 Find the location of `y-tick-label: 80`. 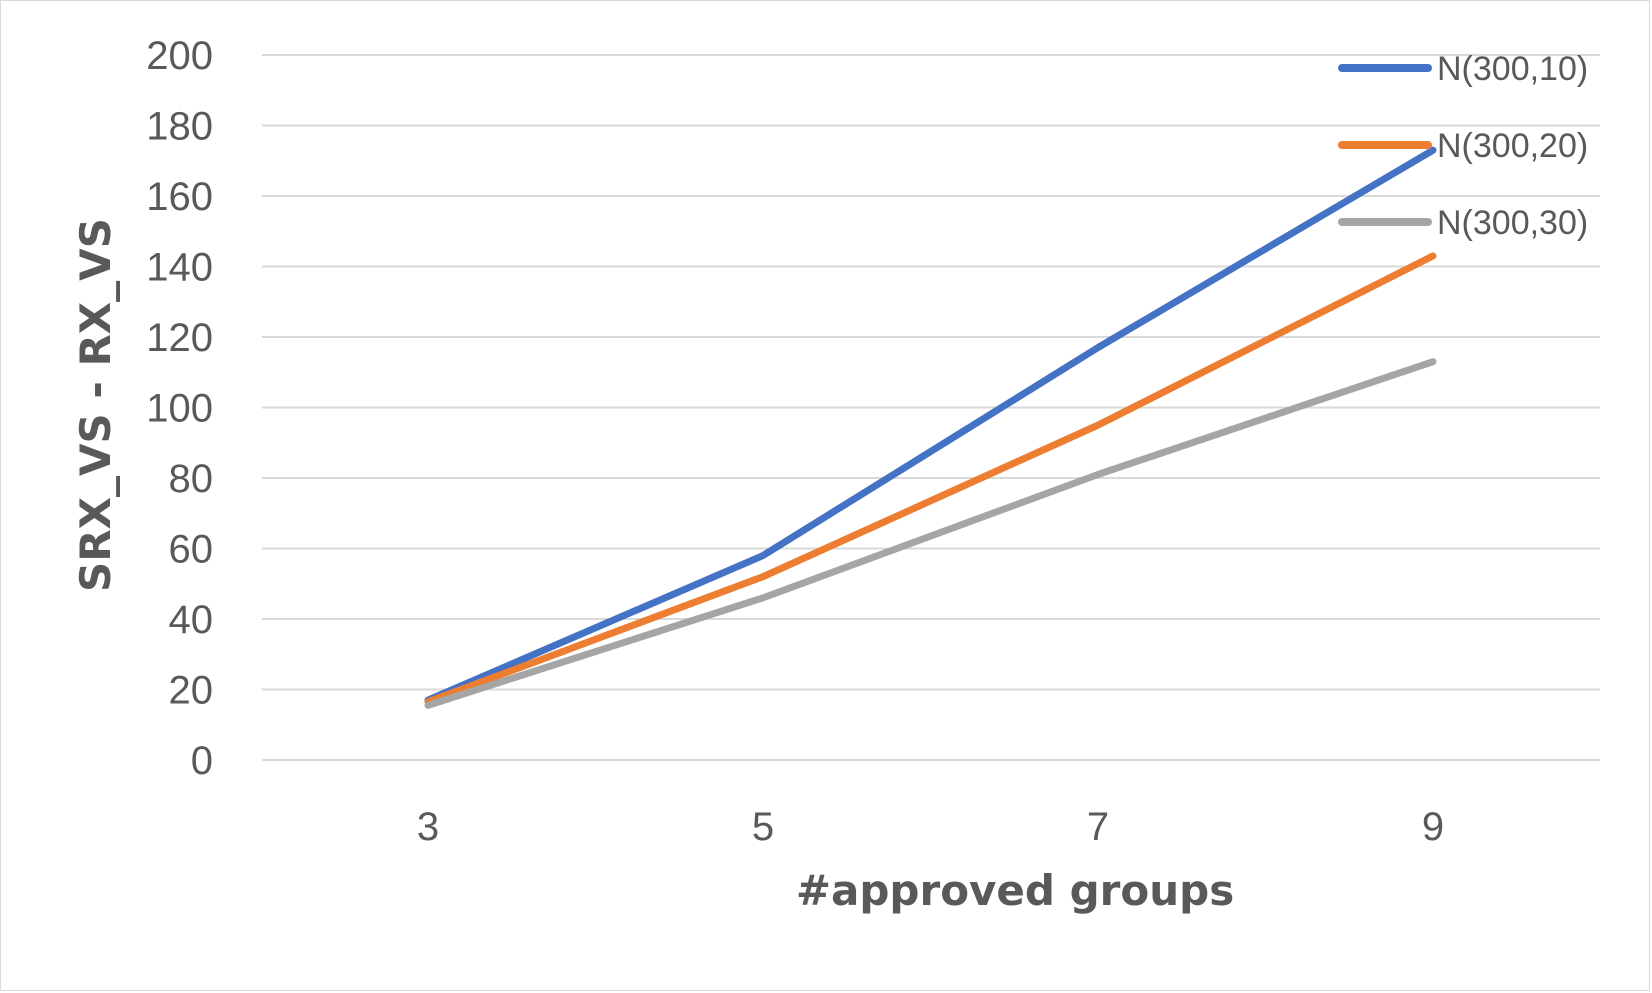

y-tick-label: 80 is located at coordinates (191, 479).